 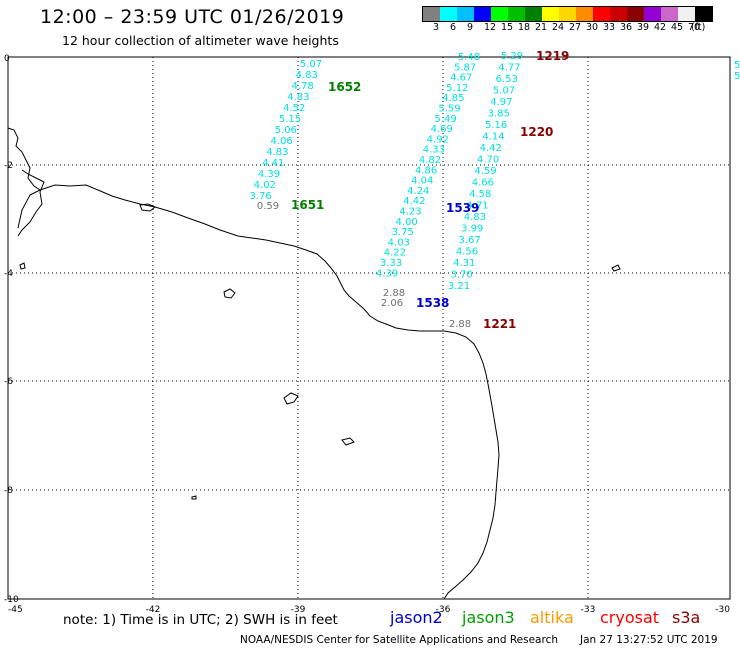 What do you see at coordinates (491, 148) in the screenshot?
I see `swh-value: 4.42` at bounding box center [491, 148].